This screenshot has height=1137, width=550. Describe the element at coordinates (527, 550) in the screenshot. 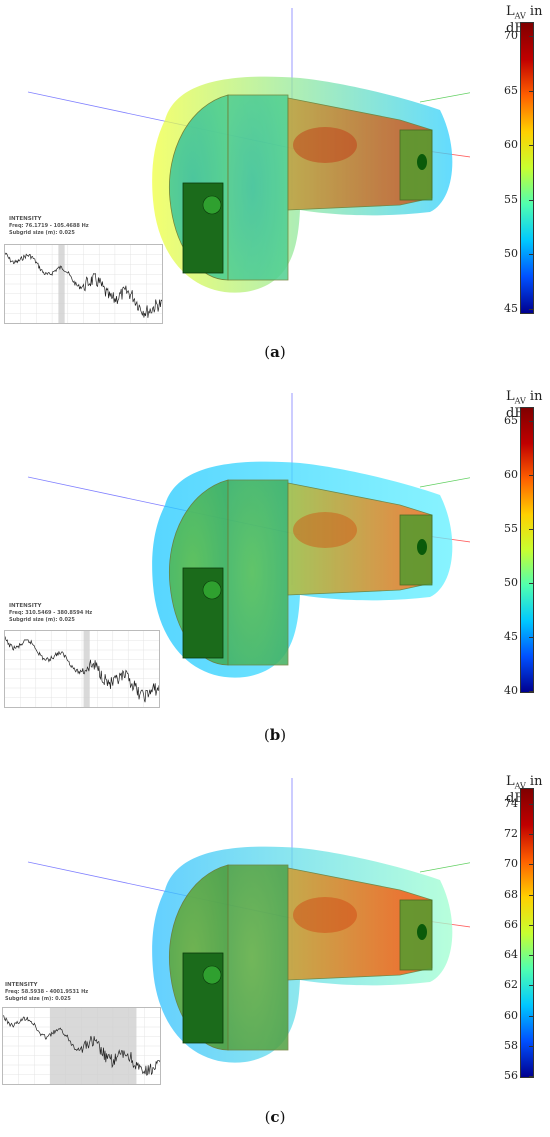

I see `colorbar-b` at that location.